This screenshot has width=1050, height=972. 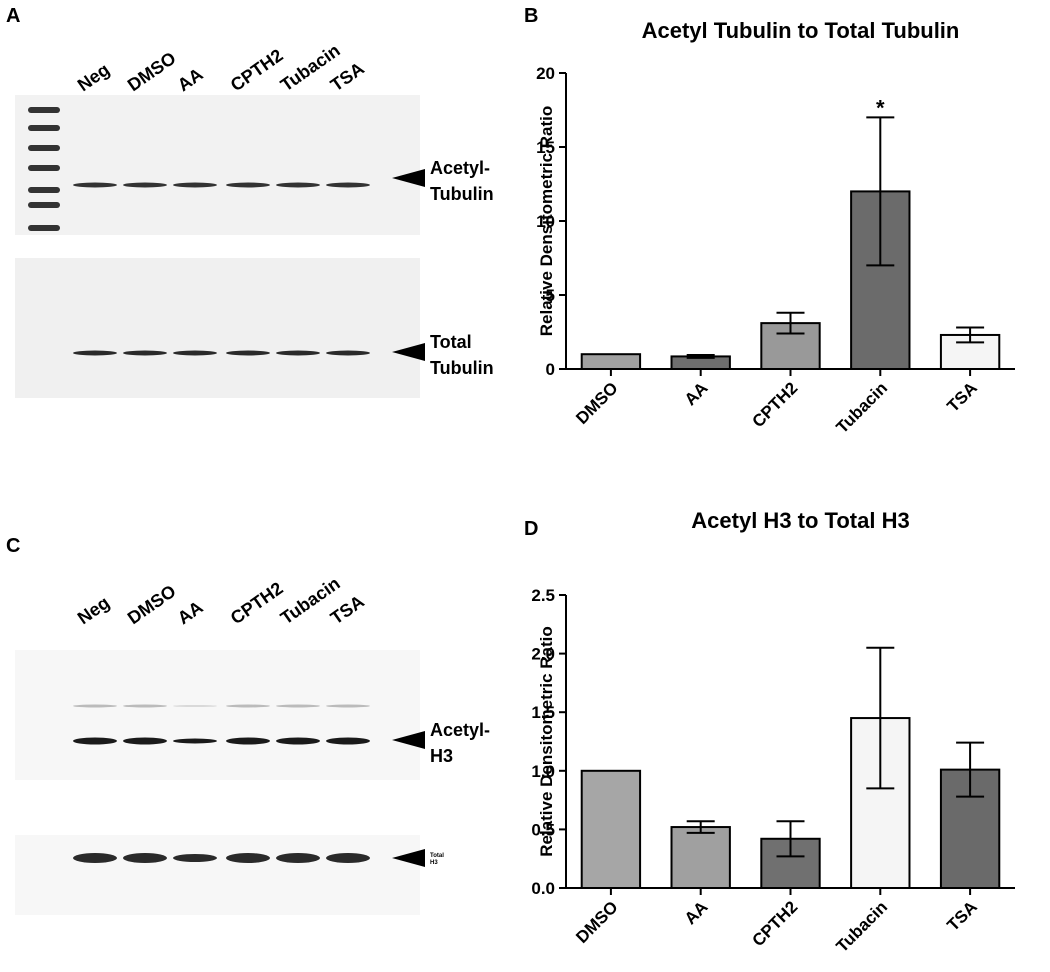 What do you see at coordinates (545, 147) in the screenshot?
I see `y-tick-label: 15` at bounding box center [545, 147].